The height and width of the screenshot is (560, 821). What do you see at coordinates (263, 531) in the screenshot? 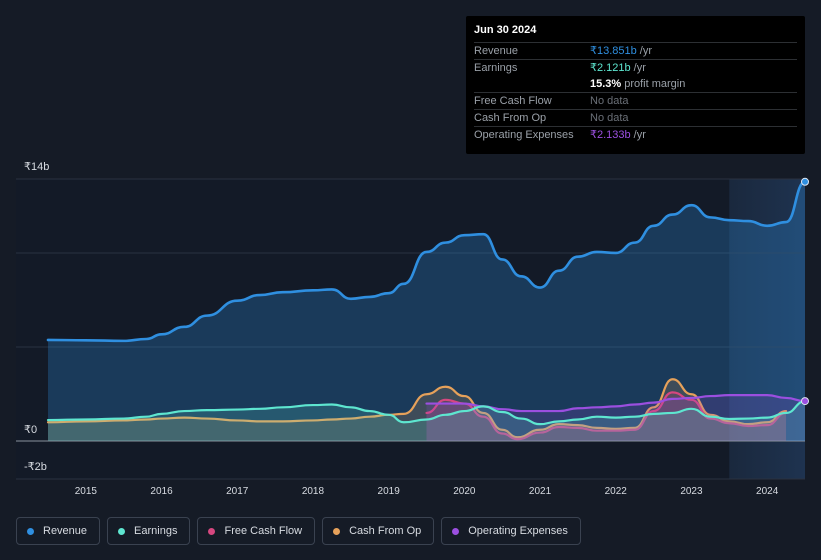
I see `legend-fcf-label: Free Cash Flow` at bounding box center [263, 531].